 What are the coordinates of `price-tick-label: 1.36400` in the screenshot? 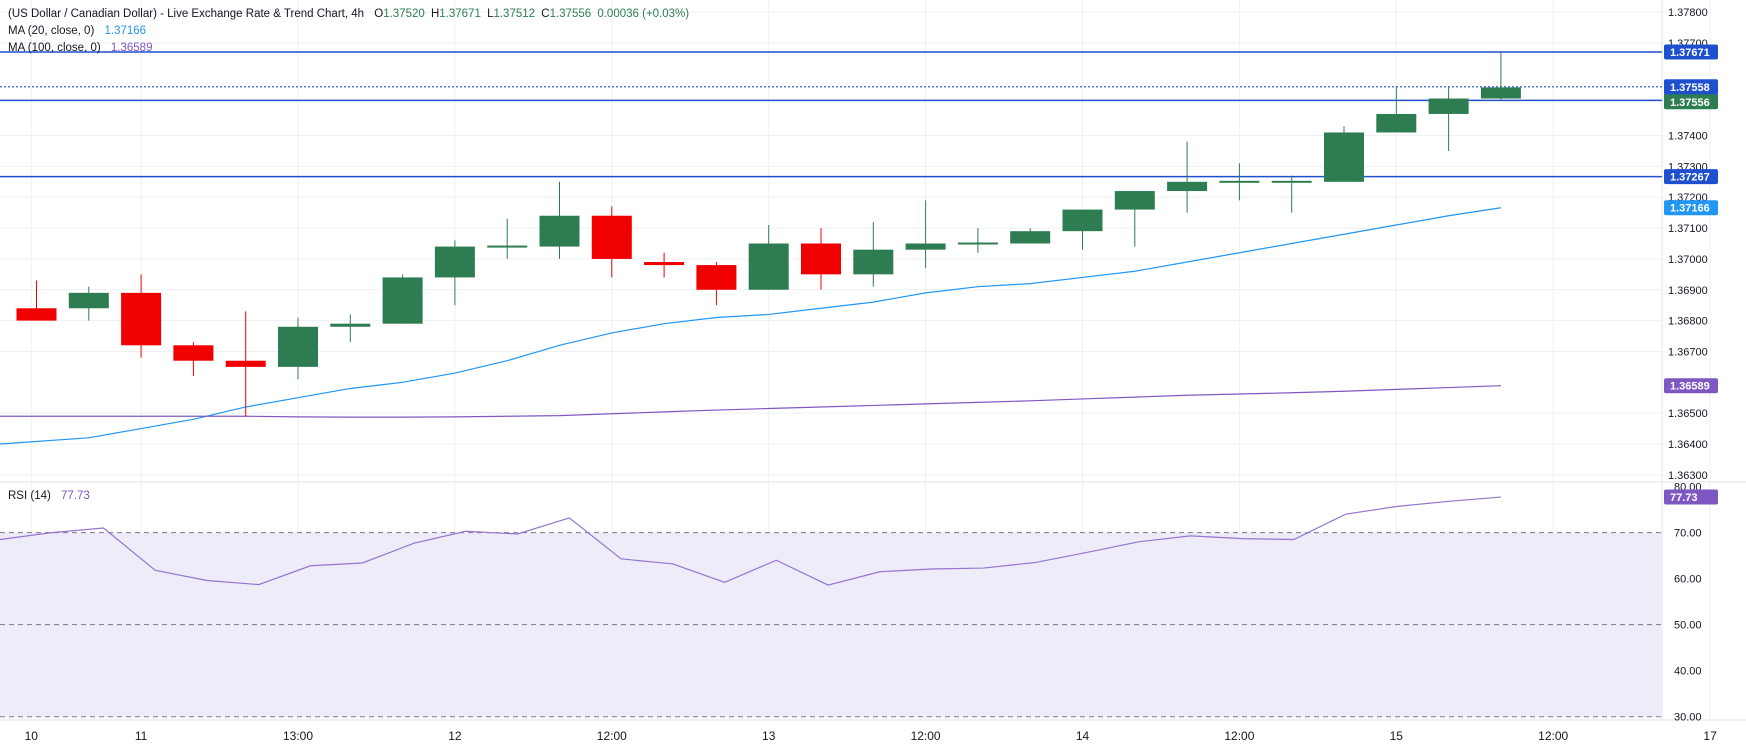 It's located at (1688, 445).